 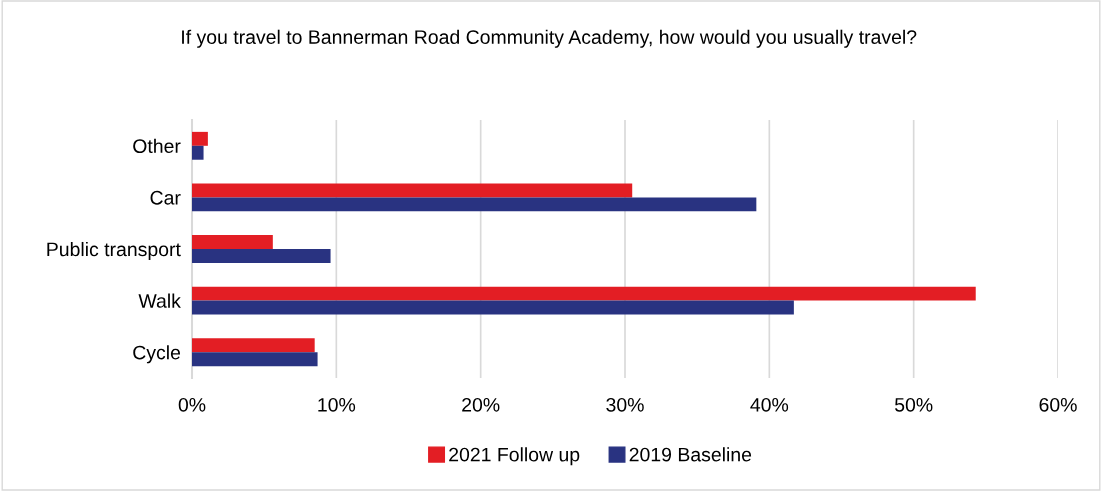 I want to click on legend-label: 2021 Follow up, so click(x=514, y=456).